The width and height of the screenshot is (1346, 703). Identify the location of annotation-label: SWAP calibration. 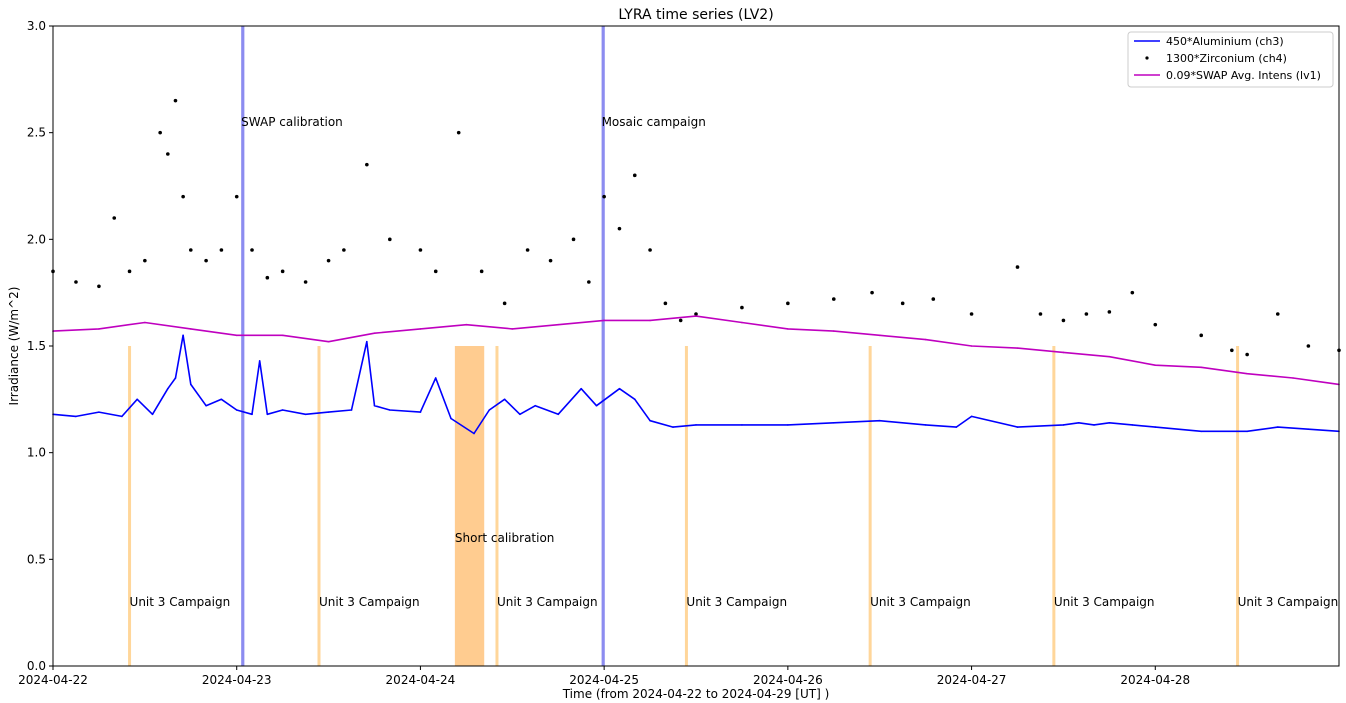
(292, 122).